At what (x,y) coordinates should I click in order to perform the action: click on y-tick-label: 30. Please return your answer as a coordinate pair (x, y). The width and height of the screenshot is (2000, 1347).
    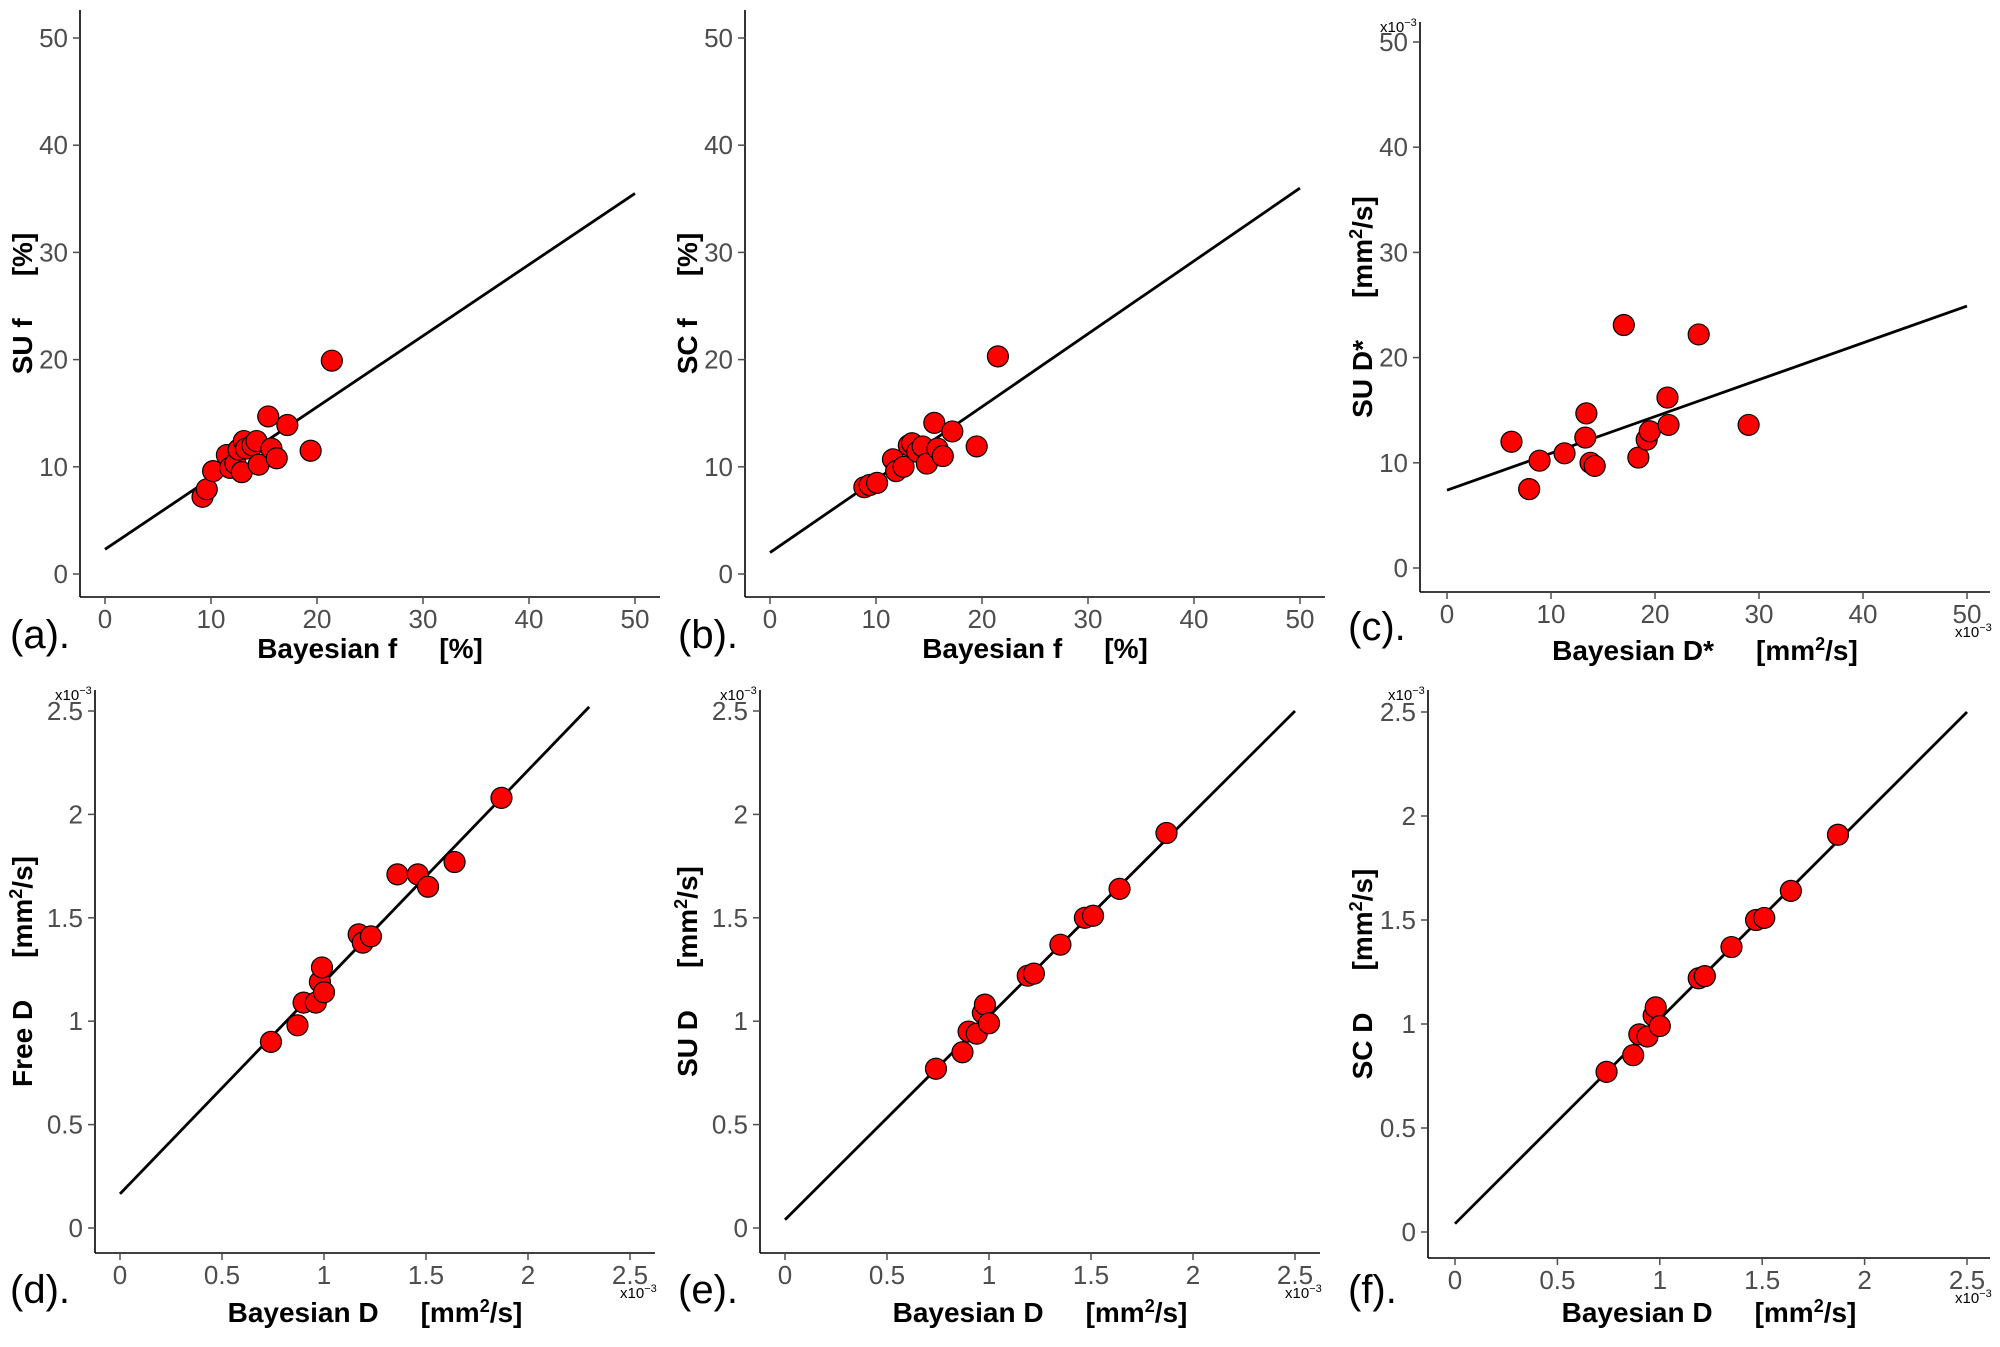
    Looking at the image, I should click on (53, 252).